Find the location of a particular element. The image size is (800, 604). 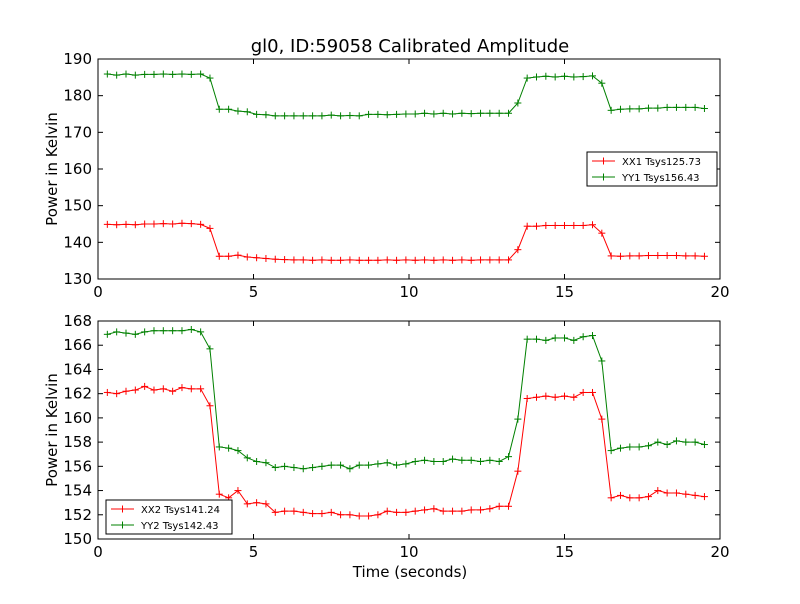

top-y-tick-label: 130 is located at coordinates (77, 279).